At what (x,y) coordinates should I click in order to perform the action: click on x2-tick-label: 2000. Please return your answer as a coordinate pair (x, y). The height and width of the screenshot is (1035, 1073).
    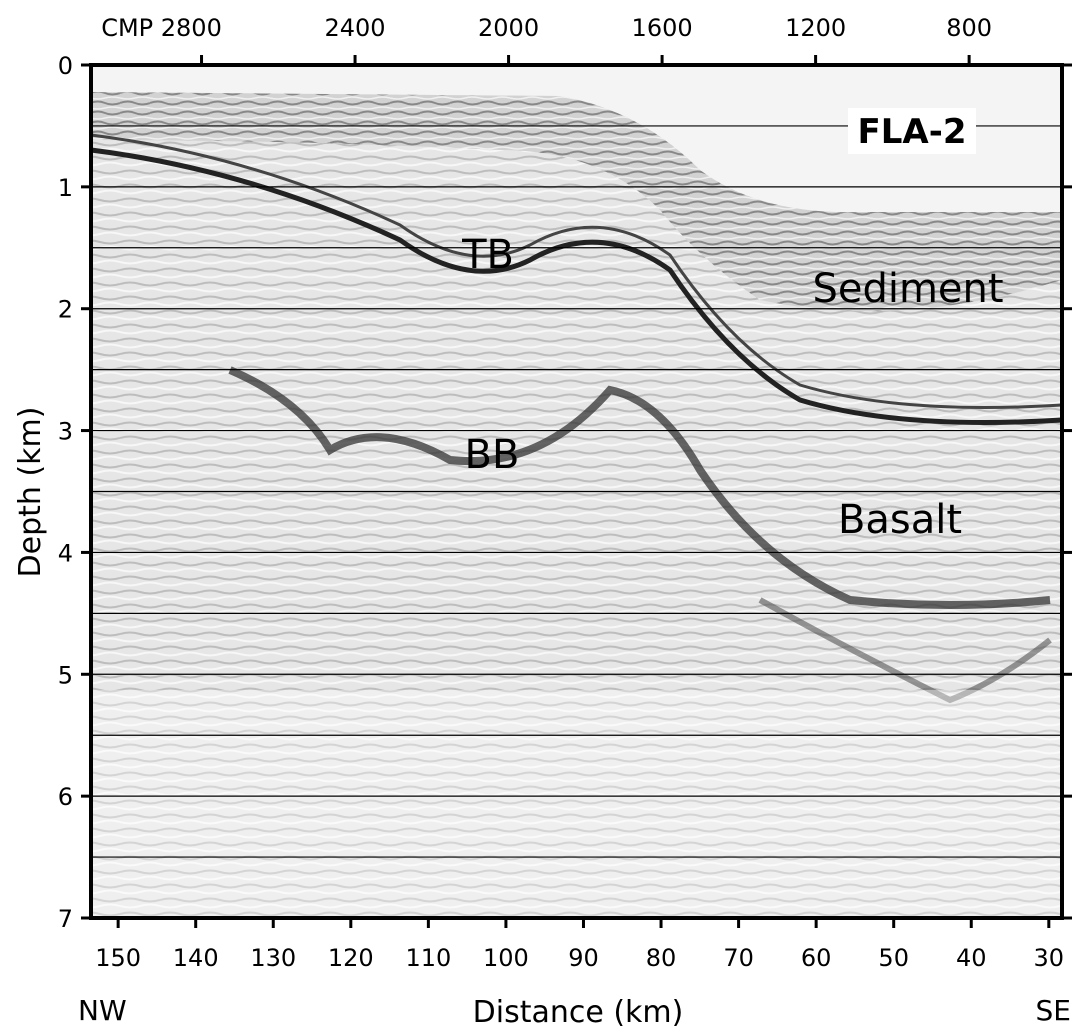
    Looking at the image, I should click on (508, 28).